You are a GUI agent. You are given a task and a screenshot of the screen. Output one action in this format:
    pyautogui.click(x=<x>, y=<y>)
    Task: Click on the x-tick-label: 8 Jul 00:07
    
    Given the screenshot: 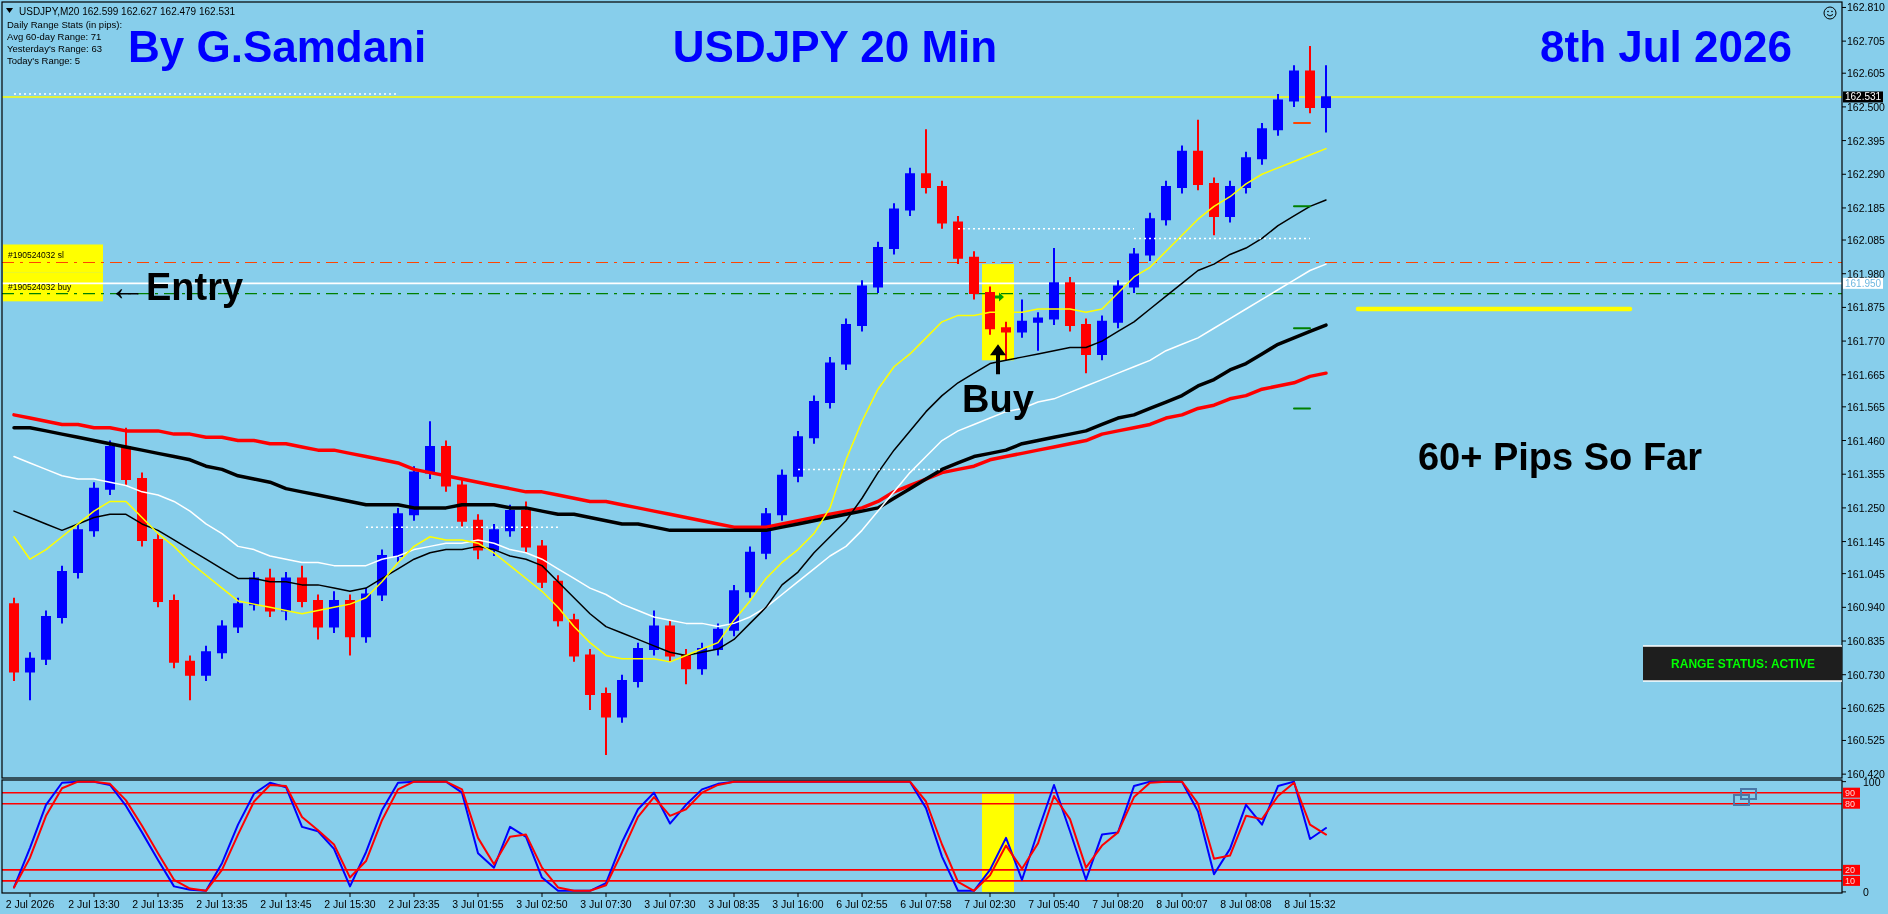 What is the action you would take?
    pyautogui.click(x=1182, y=904)
    